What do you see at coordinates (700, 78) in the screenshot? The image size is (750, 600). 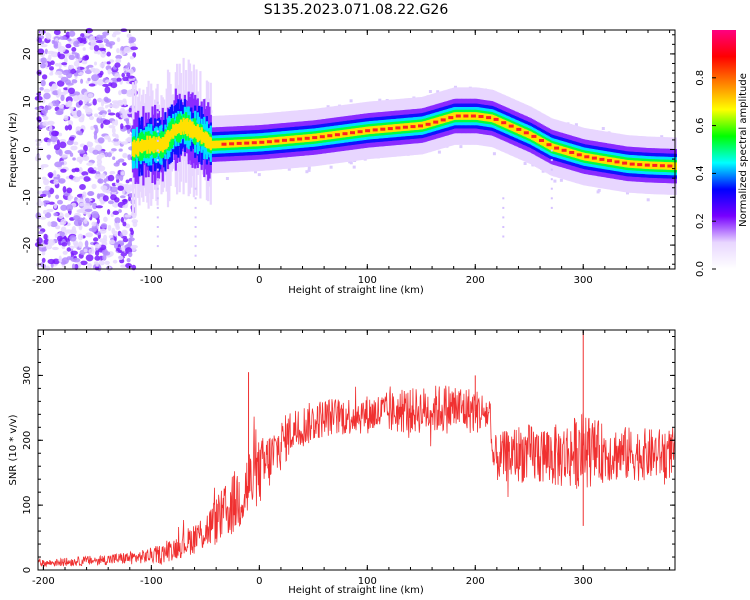 I see `colorbar-tick-label: 0.8` at bounding box center [700, 78].